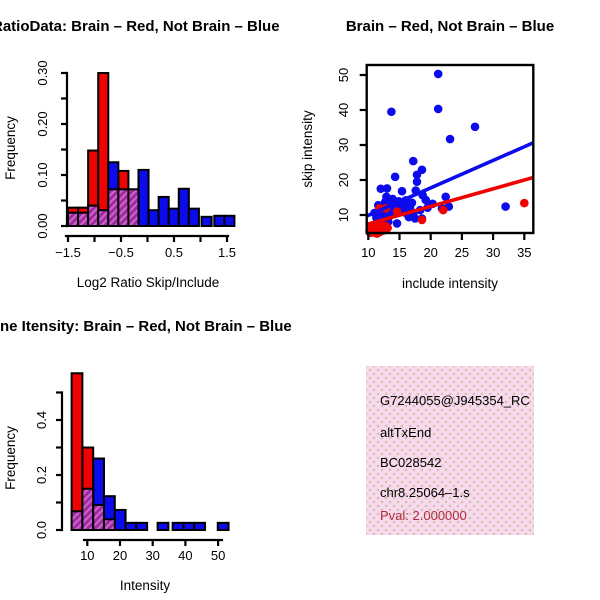 This screenshot has width=600, height=600. I want to click on x-axis-title: Log2 Ratio Skip/Include, so click(148, 282).